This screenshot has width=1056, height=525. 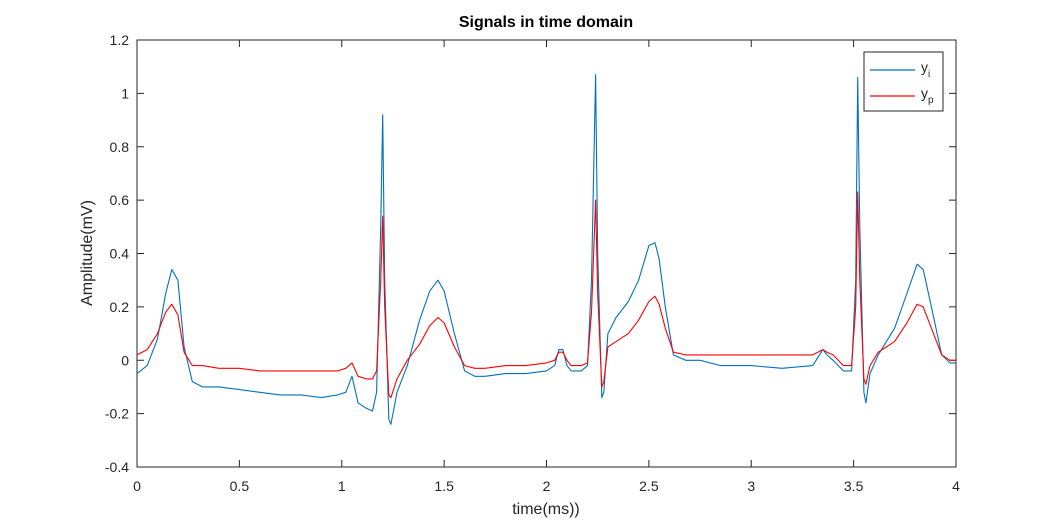 What do you see at coordinates (546, 509) in the screenshot?
I see `x-axis-title: time(ms))` at bounding box center [546, 509].